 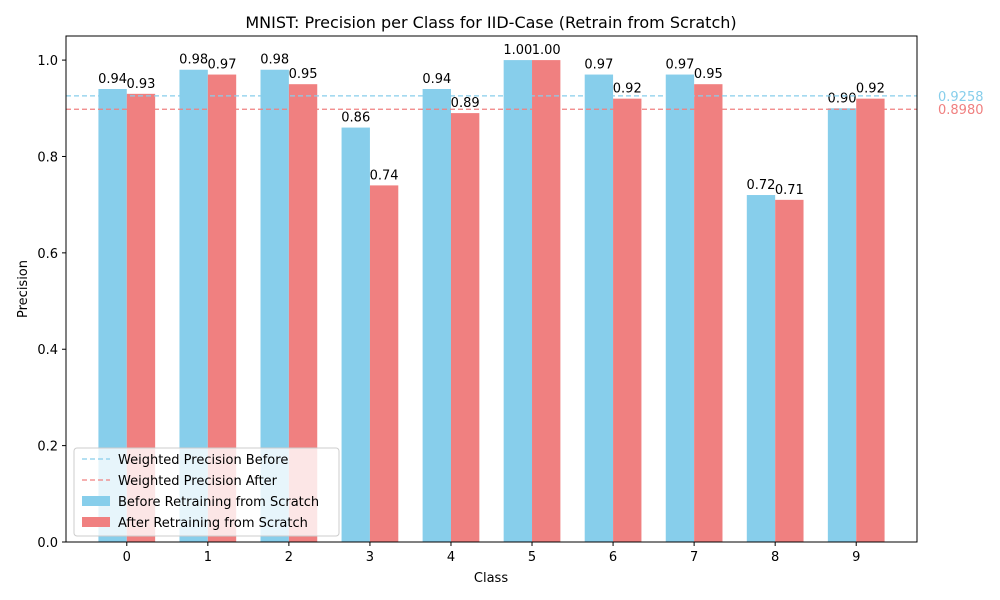 I want to click on reference-line-label: 0.8980, so click(x=961, y=110).